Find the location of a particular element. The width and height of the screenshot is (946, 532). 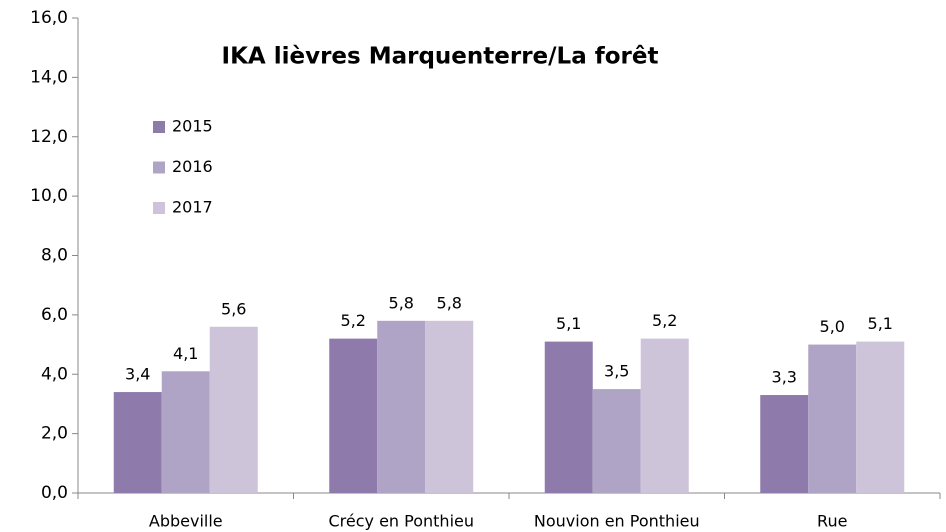

y-tick-label: 0,0 is located at coordinates (54, 493).